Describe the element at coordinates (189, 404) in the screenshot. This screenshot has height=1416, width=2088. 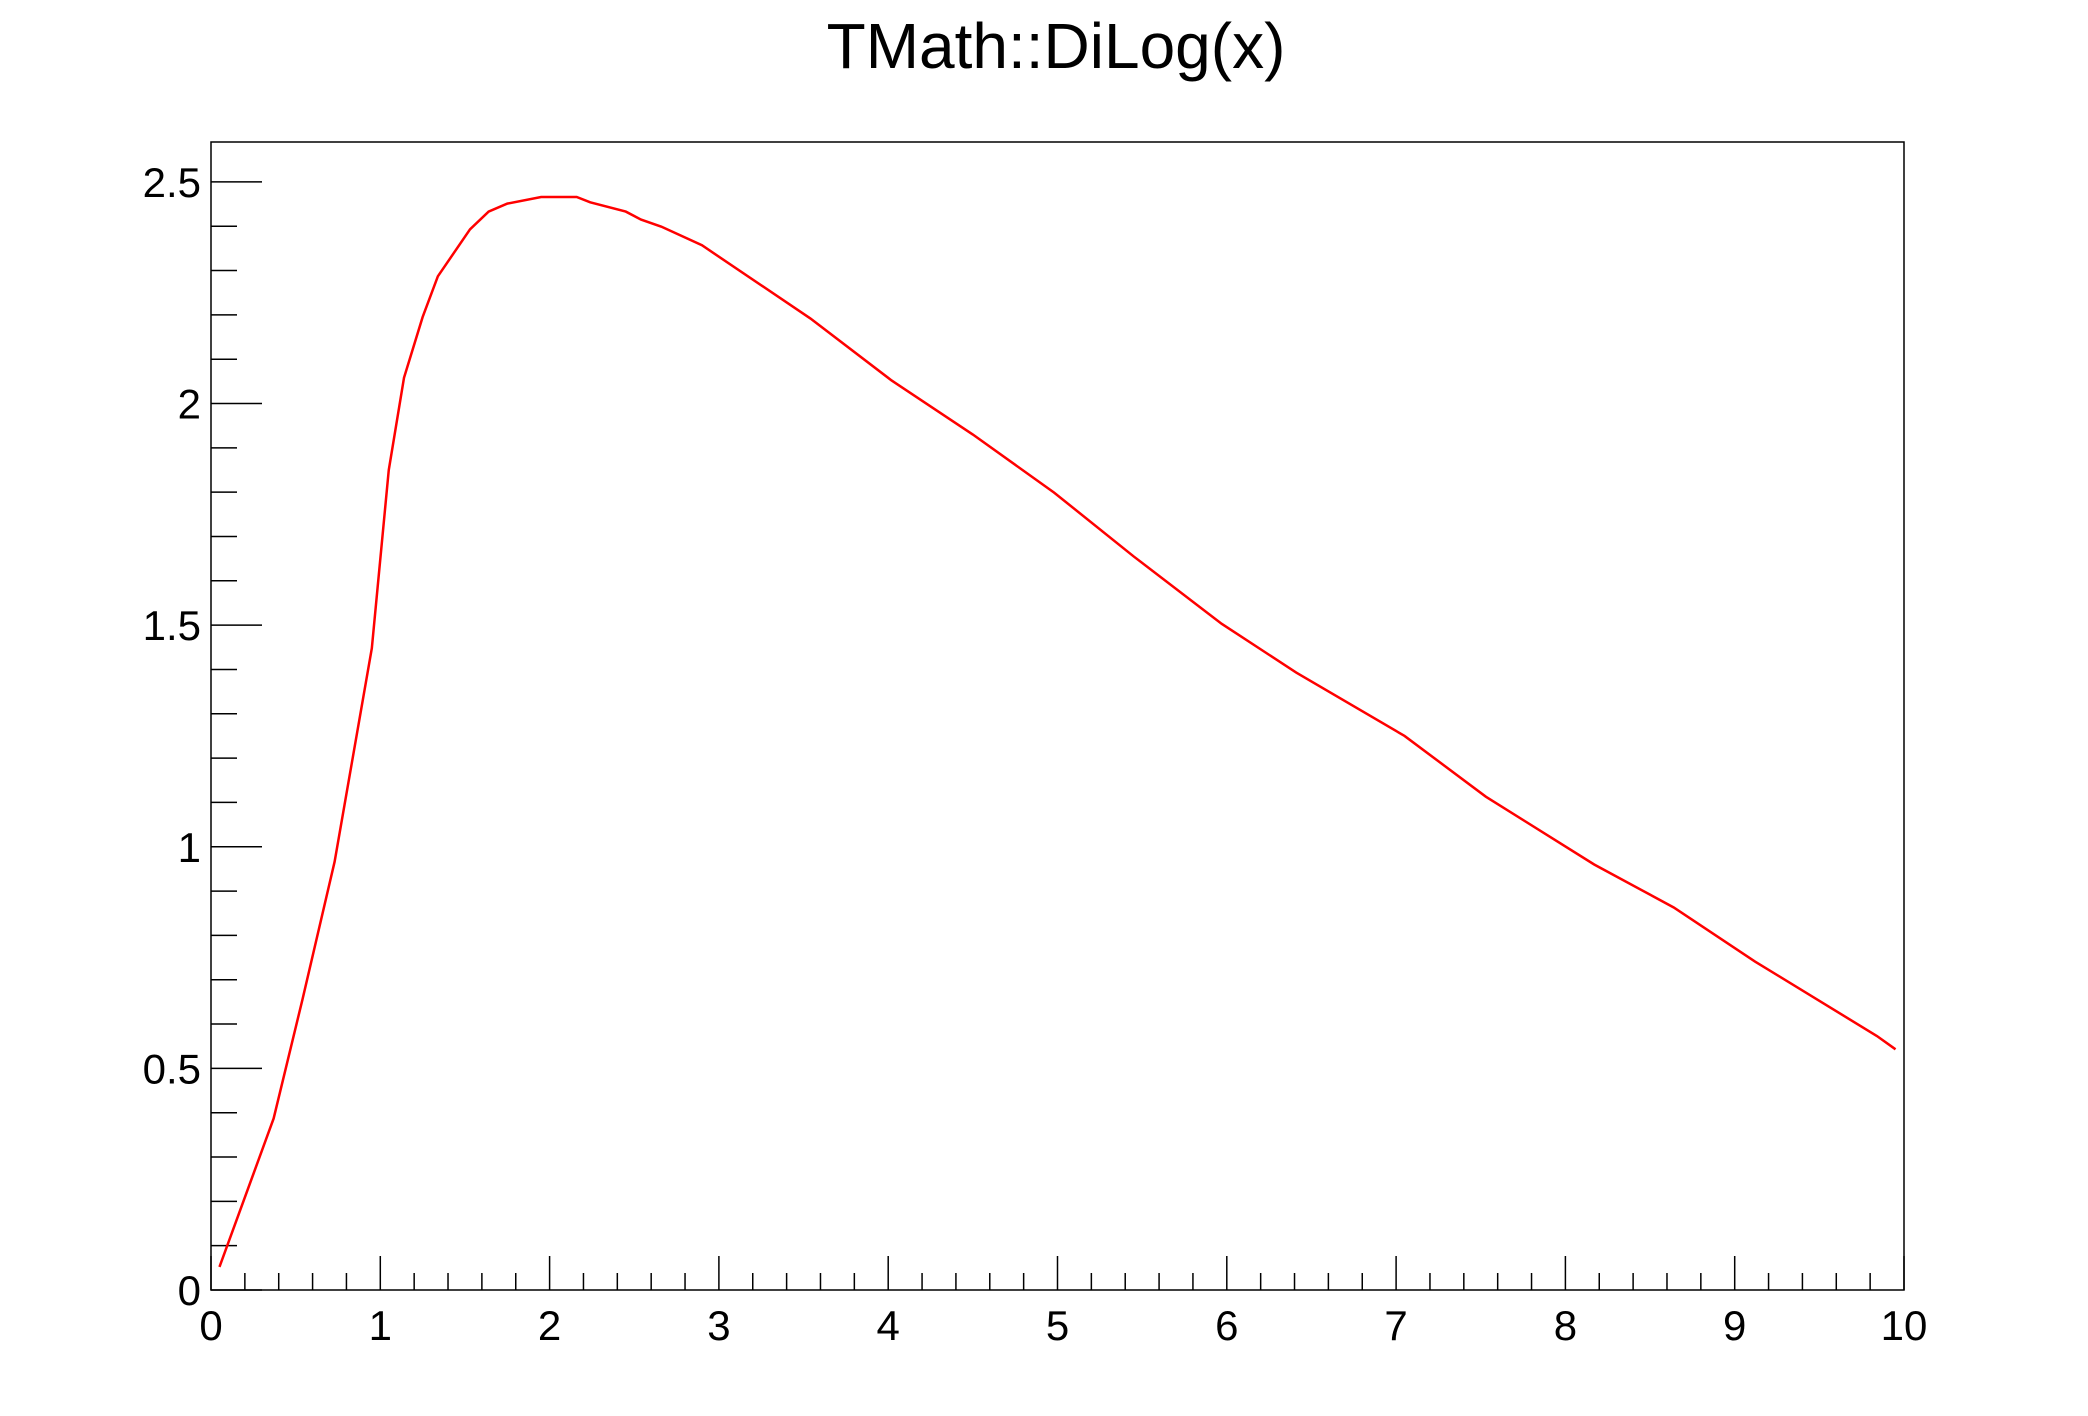
I see `y-tick-label: 2` at that location.